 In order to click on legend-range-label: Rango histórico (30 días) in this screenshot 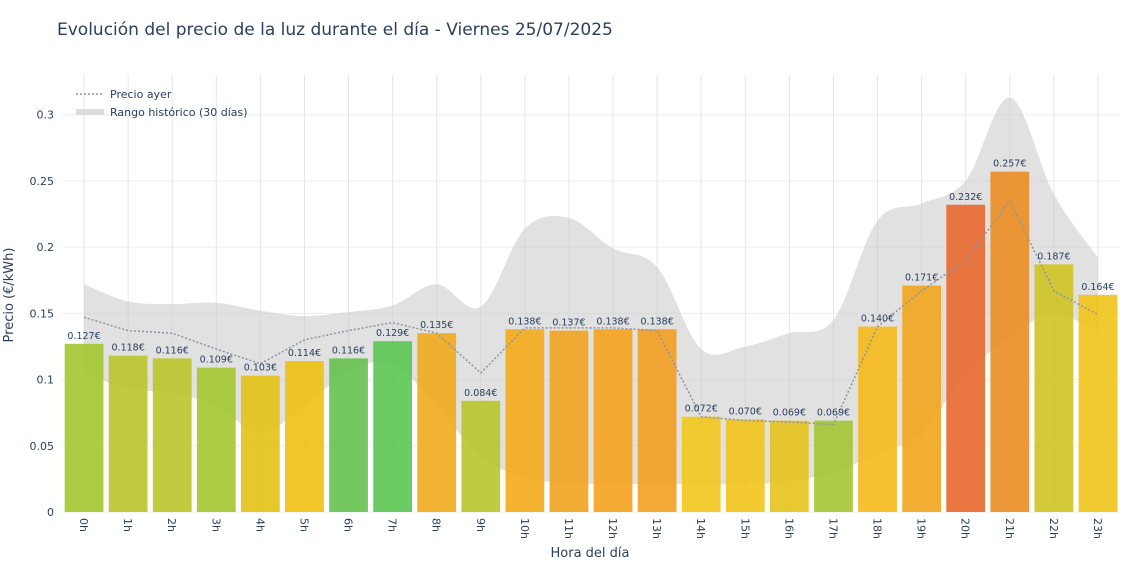, I will do `click(179, 112)`.